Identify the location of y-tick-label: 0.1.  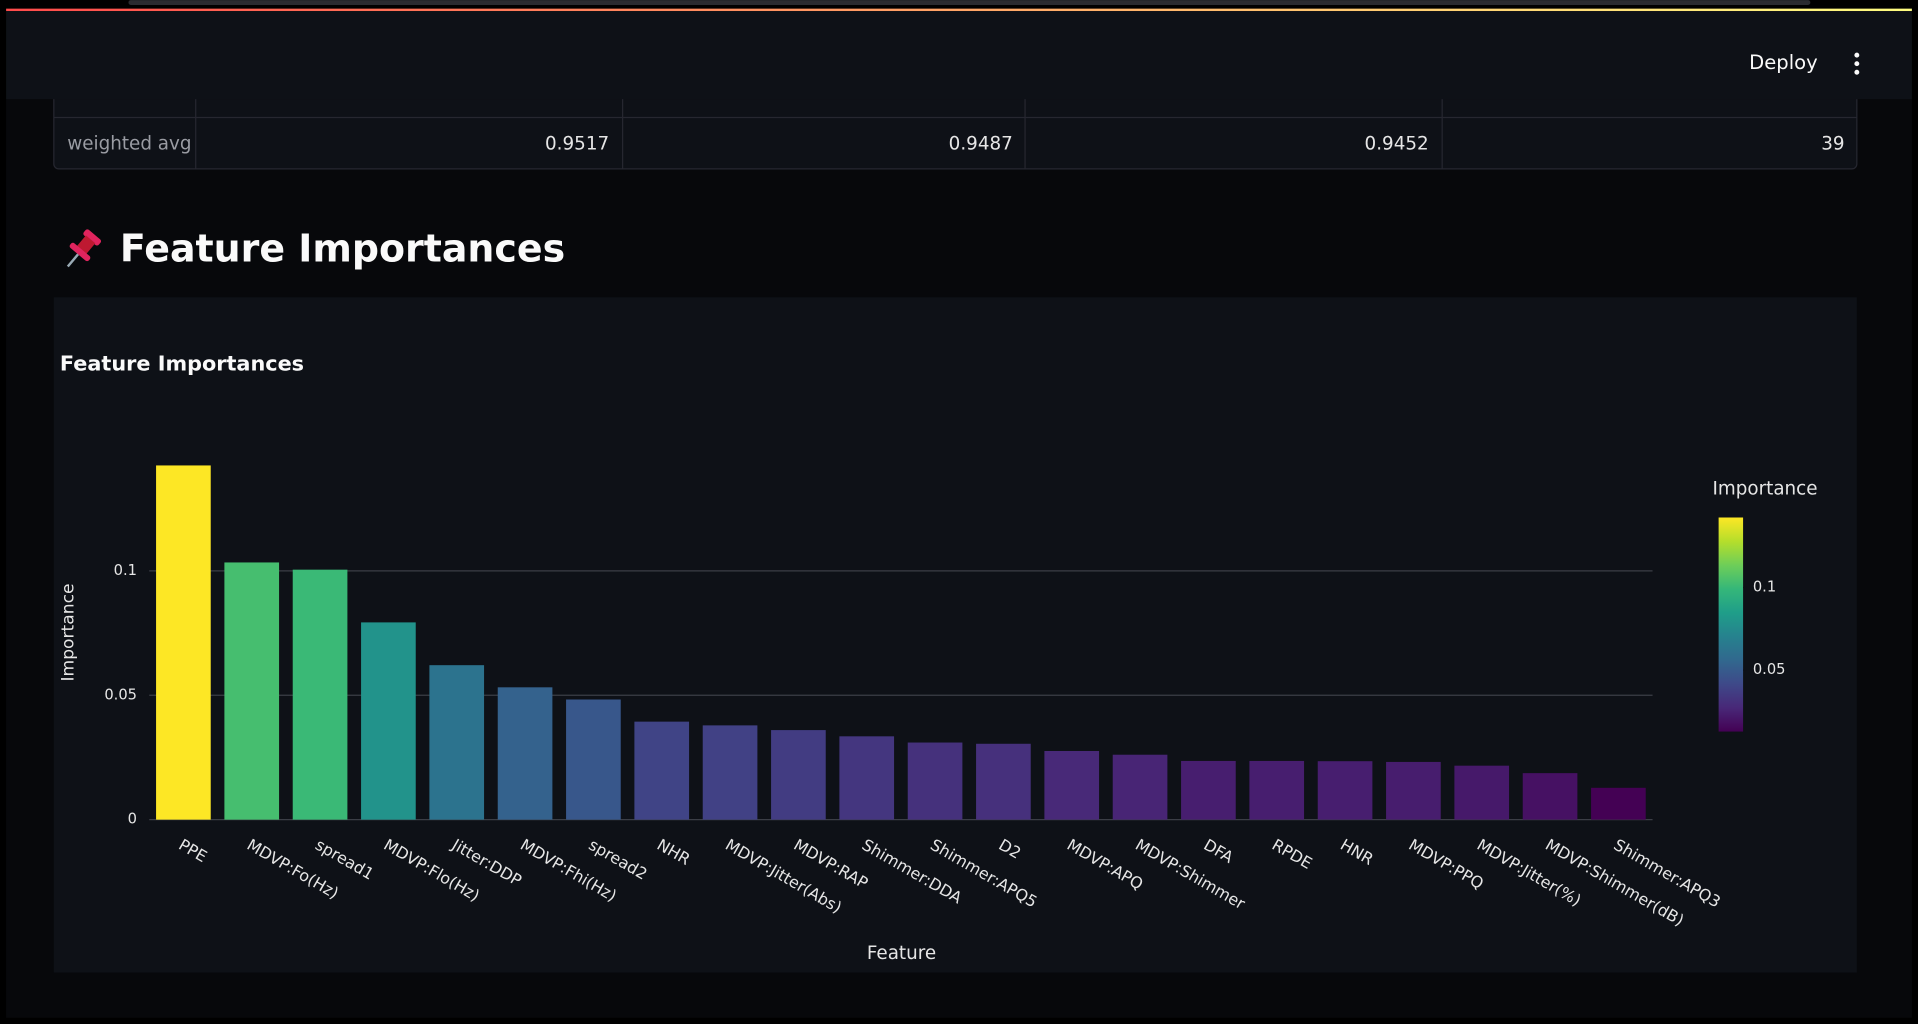
(125, 570).